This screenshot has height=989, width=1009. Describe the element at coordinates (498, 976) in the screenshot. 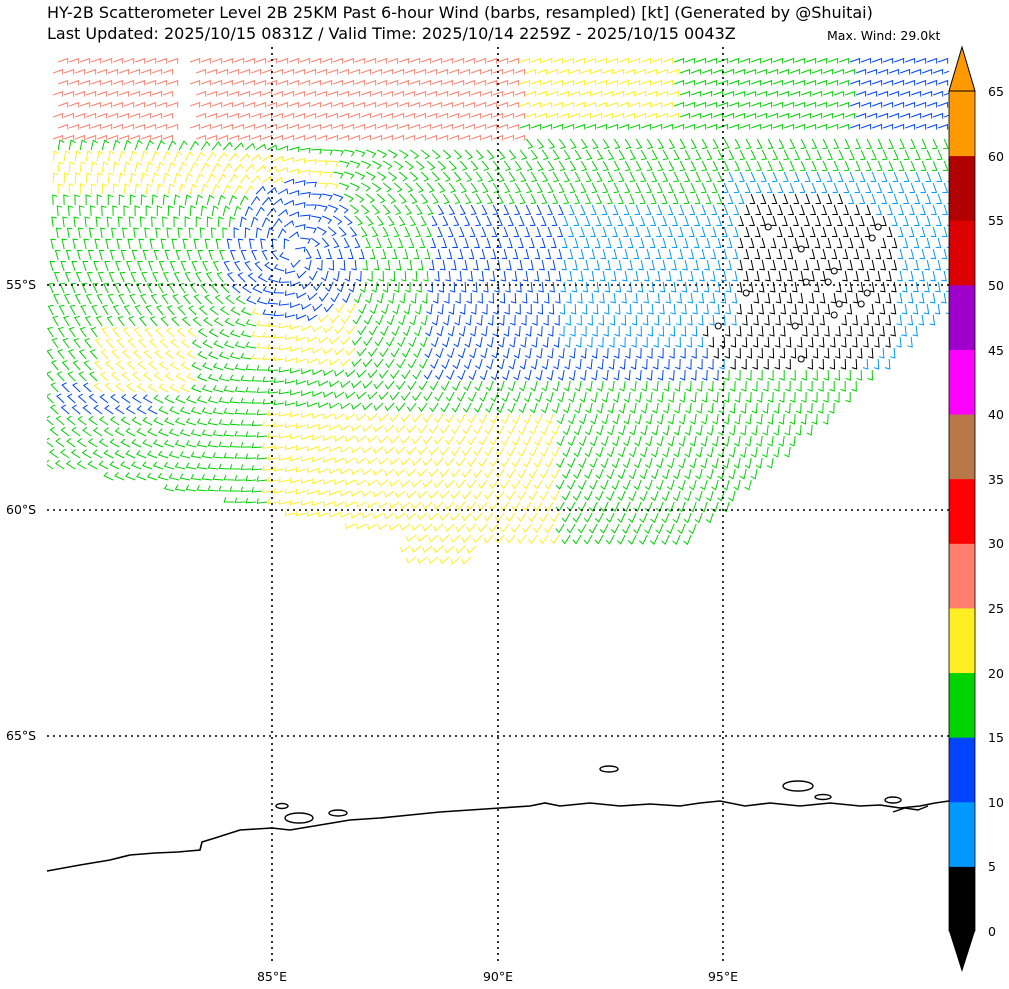

I see `lon-label-90e: 90°E` at that location.